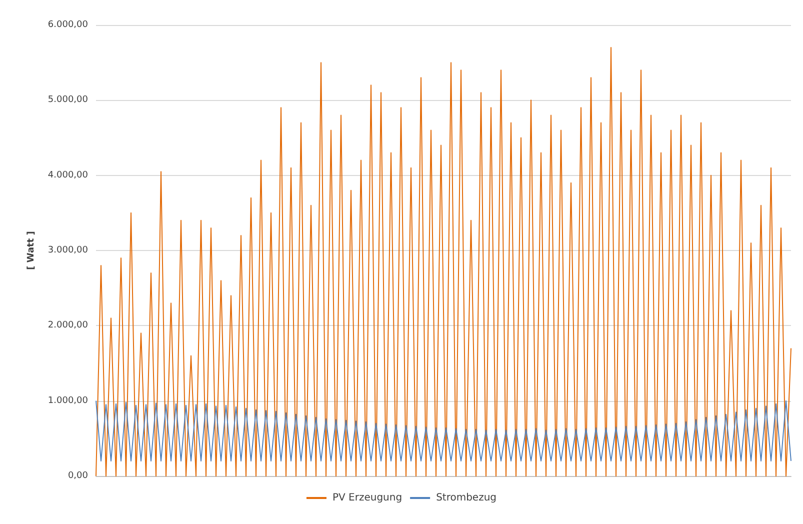  What do you see at coordinates (68, 100) in the screenshot?
I see `y-tick-label: 5.000,00` at bounding box center [68, 100].